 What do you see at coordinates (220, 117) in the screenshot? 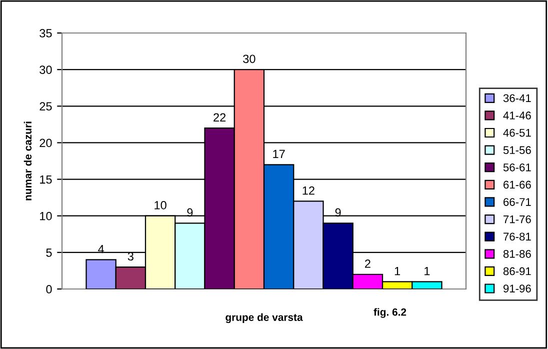
I see `data-label: 22` at bounding box center [220, 117].